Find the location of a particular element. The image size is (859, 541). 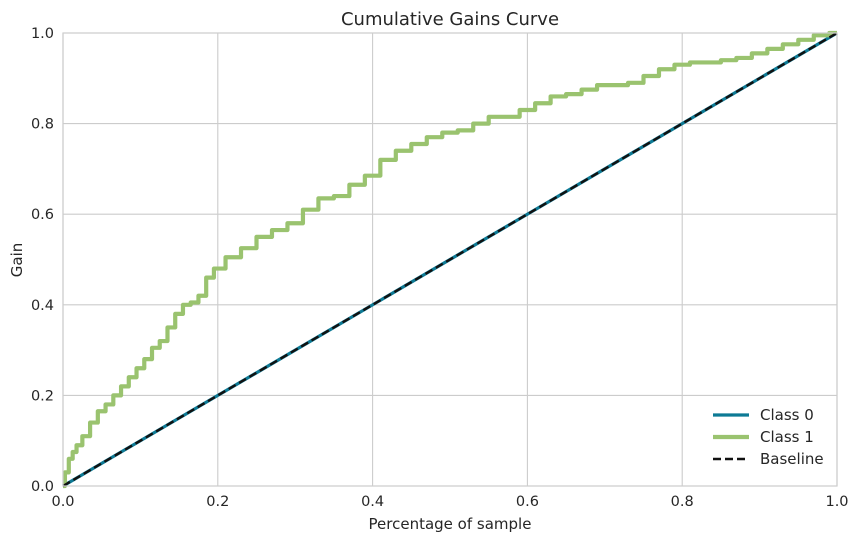

legend: Class 0 Class 1 Baseline is located at coordinates (768, 437).